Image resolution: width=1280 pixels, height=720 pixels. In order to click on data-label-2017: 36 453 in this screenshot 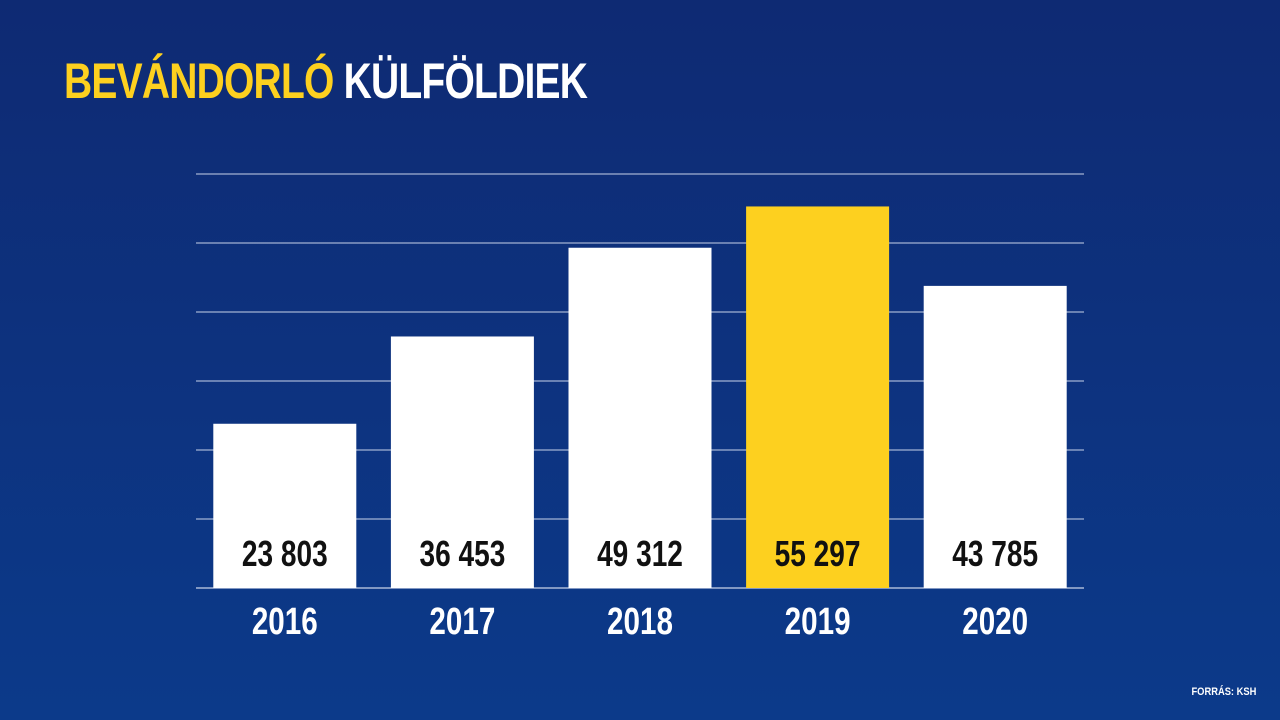, I will do `click(462, 554)`.